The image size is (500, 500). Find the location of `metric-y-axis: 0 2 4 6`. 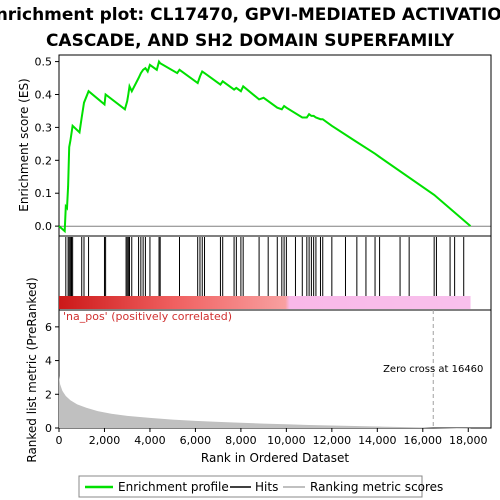

metric-y-axis: 0 2 4 6 is located at coordinates (52, 378).